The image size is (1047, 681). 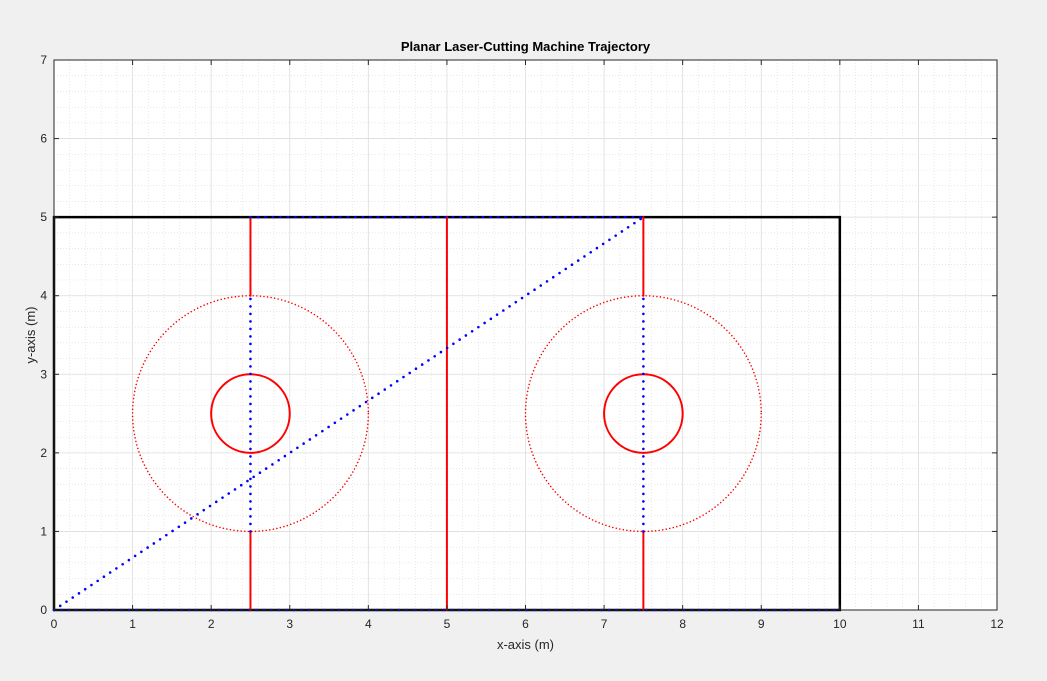 I want to click on x-tick-label: 3, so click(x=289, y=624).